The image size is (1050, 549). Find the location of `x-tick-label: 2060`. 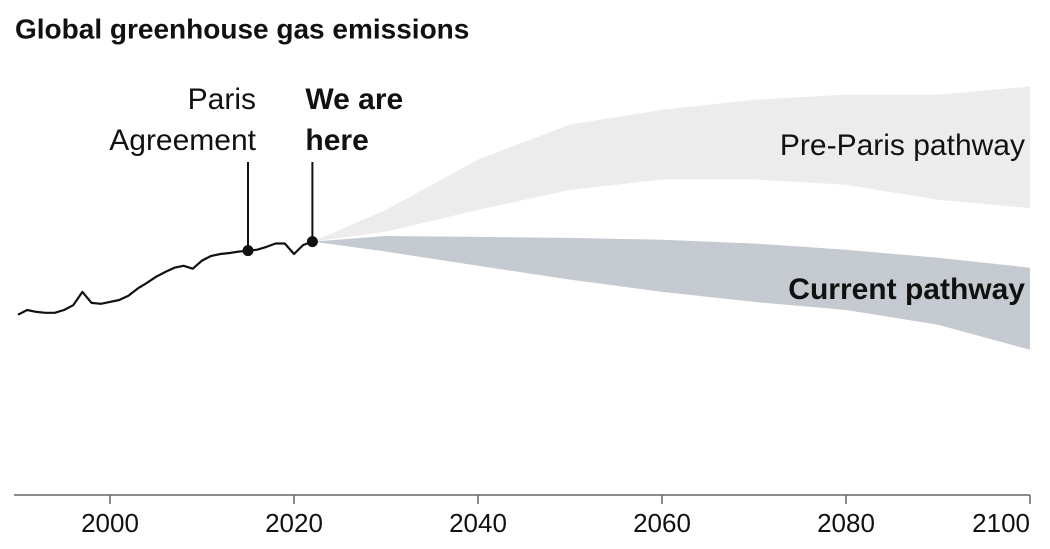

x-tick-label: 2060 is located at coordinates (662, 523).